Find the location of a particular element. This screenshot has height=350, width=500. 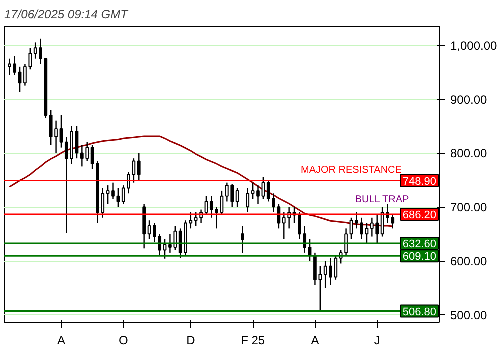

y-tick-label: 800.00 is located at coordinates (469, 153).